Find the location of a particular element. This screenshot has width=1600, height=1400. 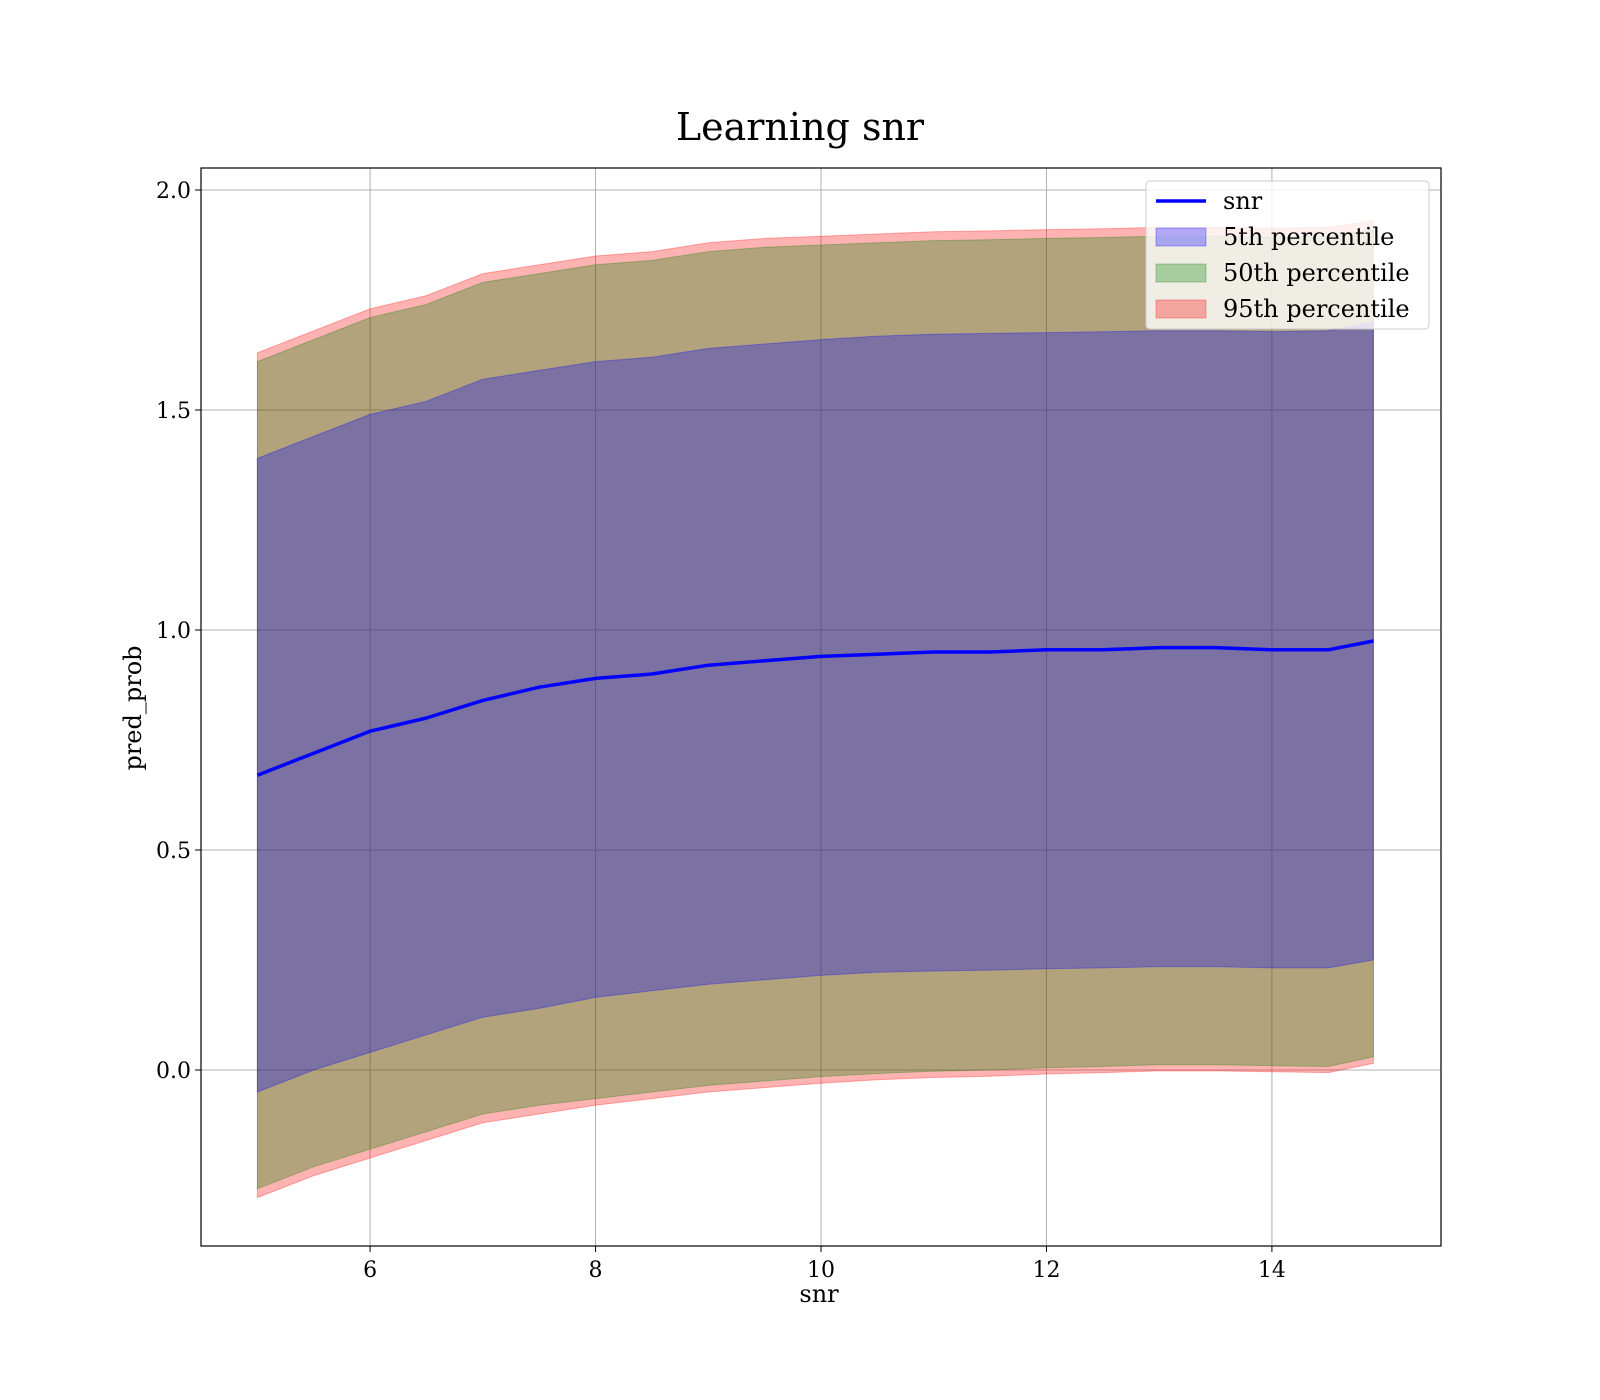

x-tick-label: 6 is located at coordinates (370, 1270).